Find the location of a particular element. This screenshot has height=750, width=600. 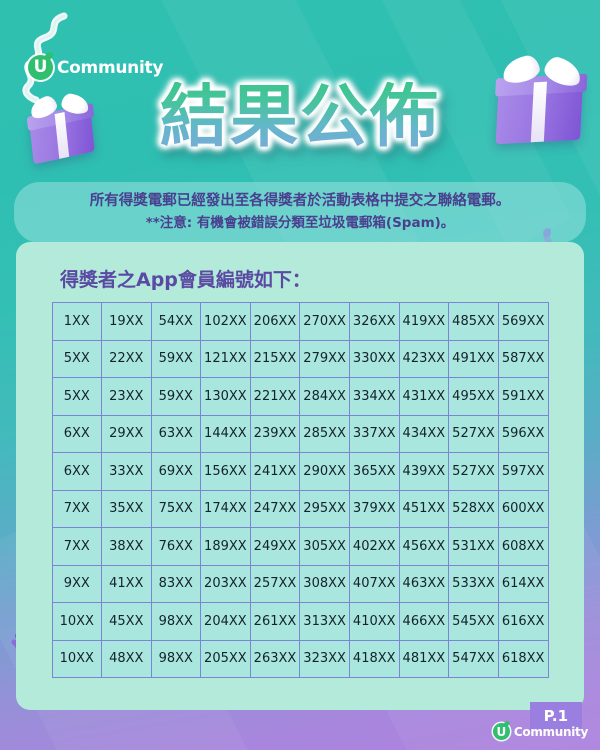

winner-id-cell: 614XX is located at coordinates (523, 583).